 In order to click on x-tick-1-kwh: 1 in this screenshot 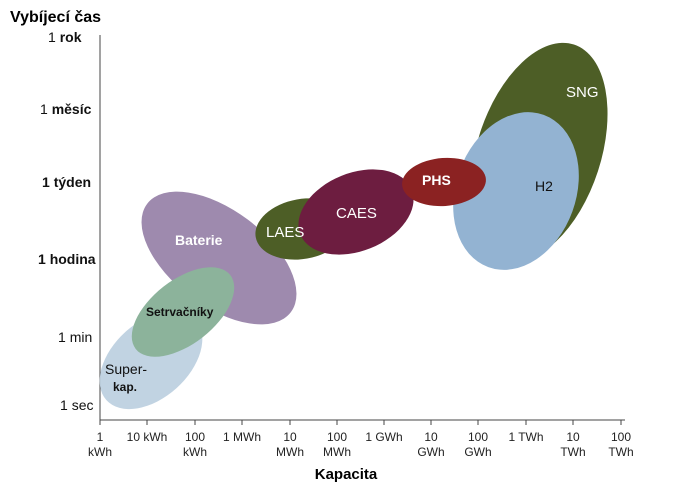, I will do `click(100, 437)`.